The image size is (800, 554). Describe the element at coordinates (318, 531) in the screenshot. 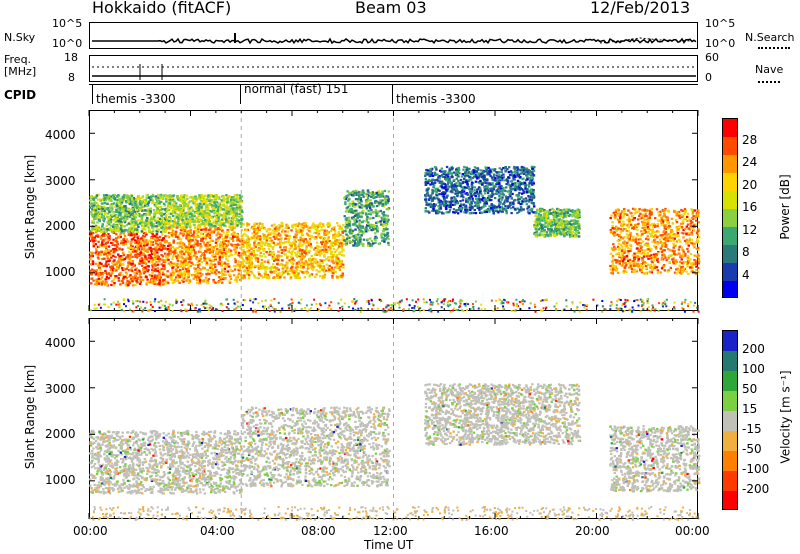

I see `xtick-label: 08:00` at that location.